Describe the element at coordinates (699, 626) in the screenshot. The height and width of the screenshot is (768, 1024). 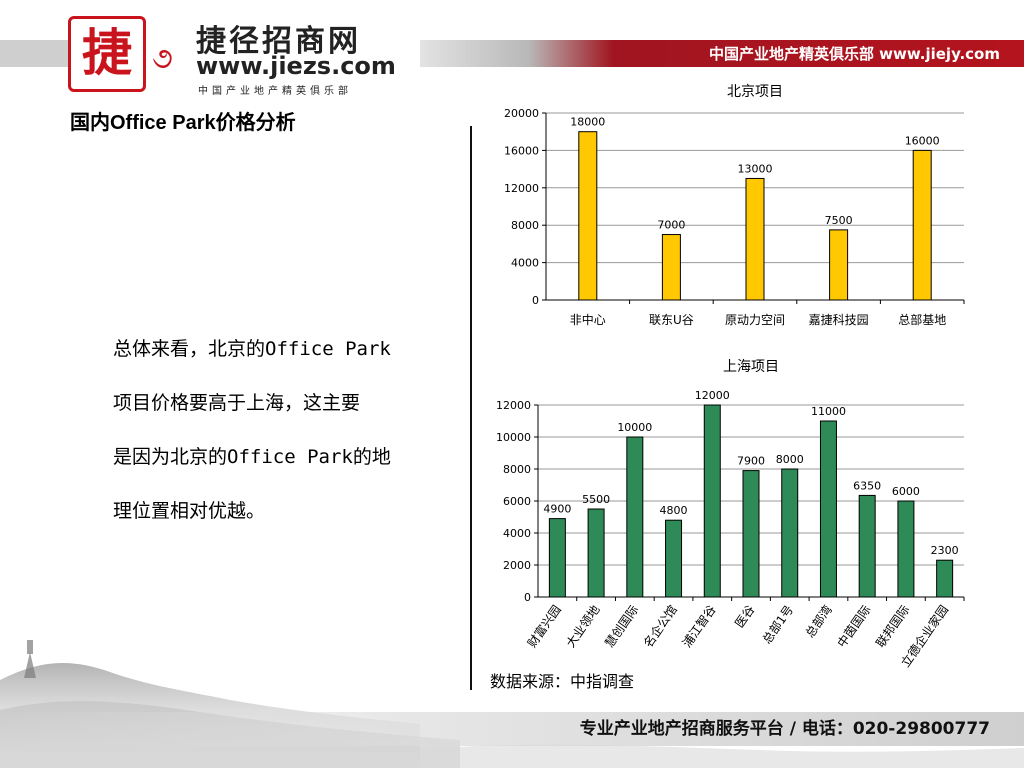
I see `x-tick-label: 浦江智谷` at that location.